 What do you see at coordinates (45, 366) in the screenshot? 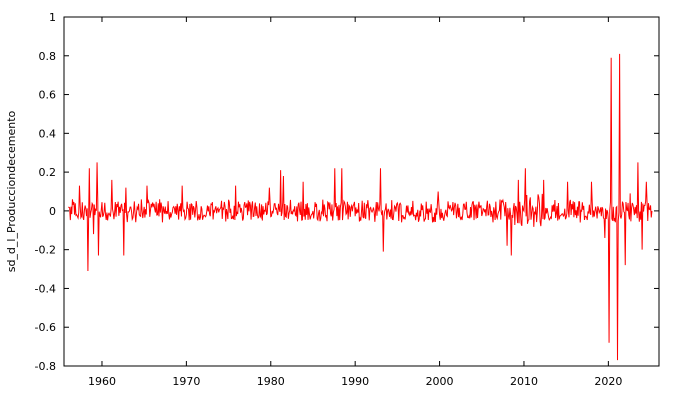
I see `y-tick-label: -0.8` at bounding box center [45, 366].